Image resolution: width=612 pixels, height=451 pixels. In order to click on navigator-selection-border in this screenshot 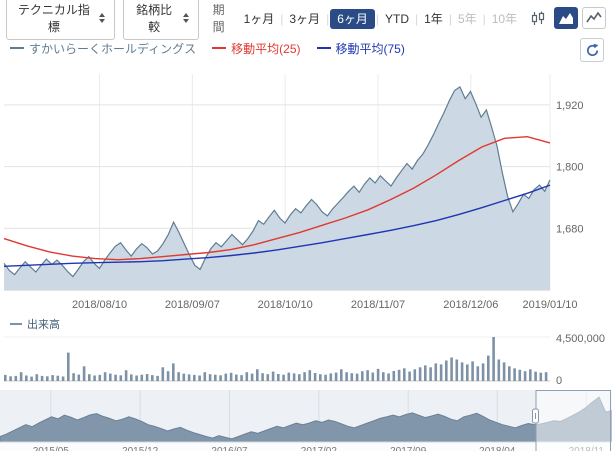, I will do `click(573, 420)`.